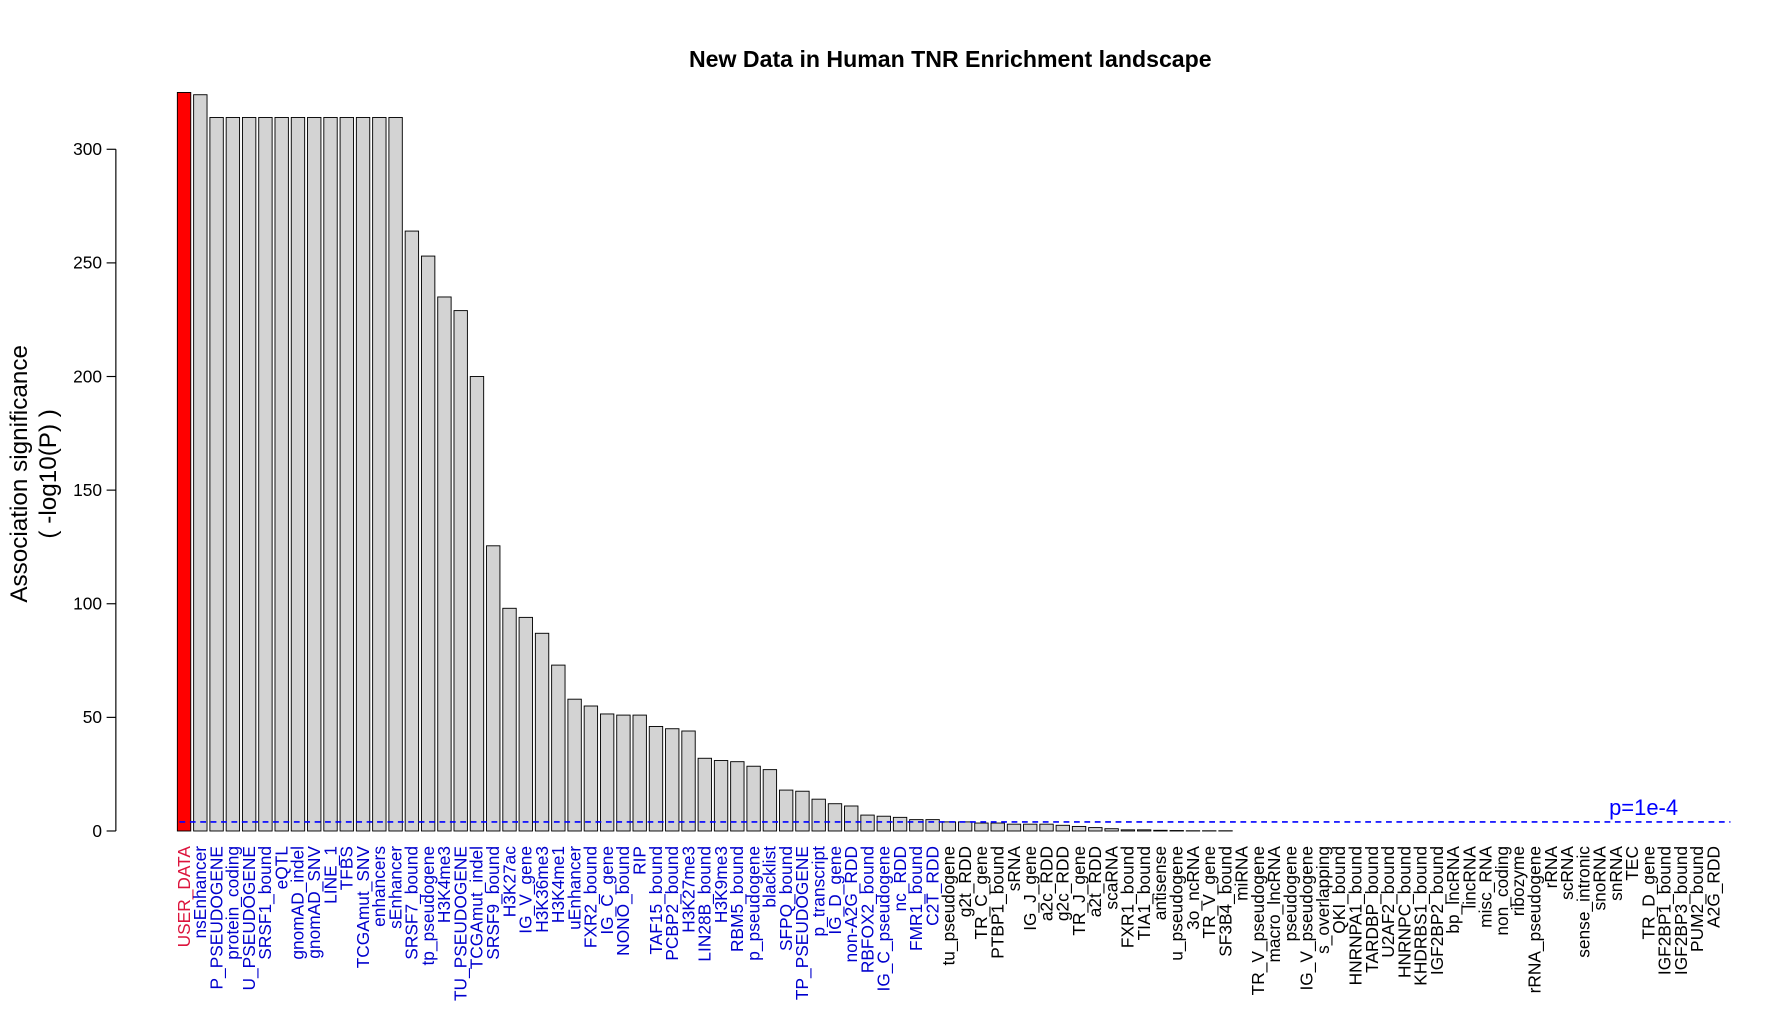  Describe the element at coordinates (818, 891) in the screenshot. I see `x-tick-label: p_transcript` at that location.